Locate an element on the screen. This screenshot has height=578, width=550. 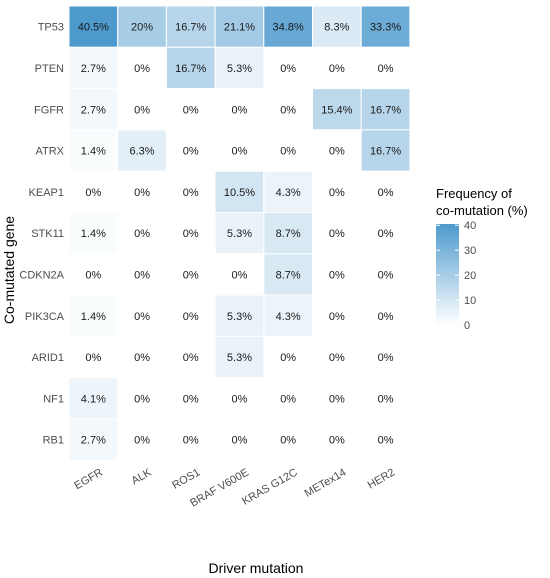
x-tick-label-egfr: EGFR is located at coordinates (88, 479).